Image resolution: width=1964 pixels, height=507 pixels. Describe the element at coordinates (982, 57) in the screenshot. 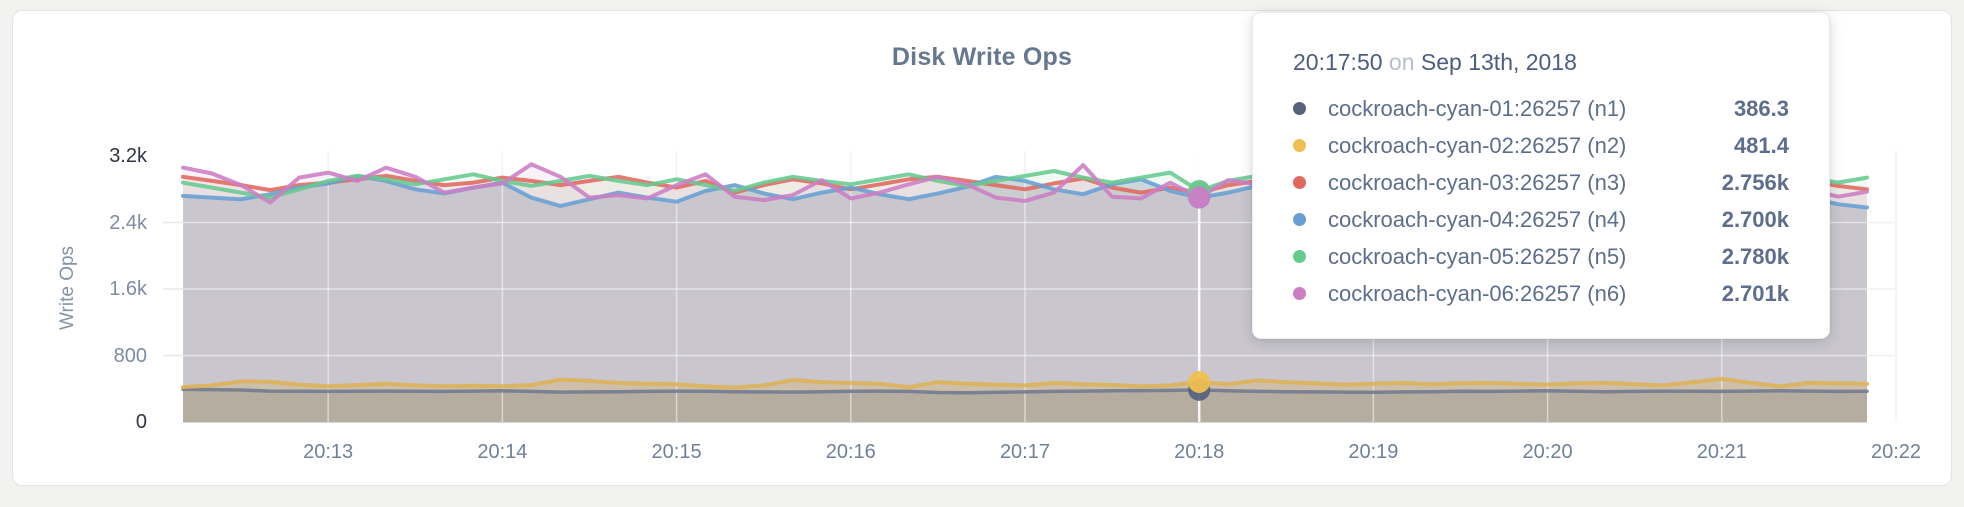

I see `chart-title: Disk Write Ops` at that location.